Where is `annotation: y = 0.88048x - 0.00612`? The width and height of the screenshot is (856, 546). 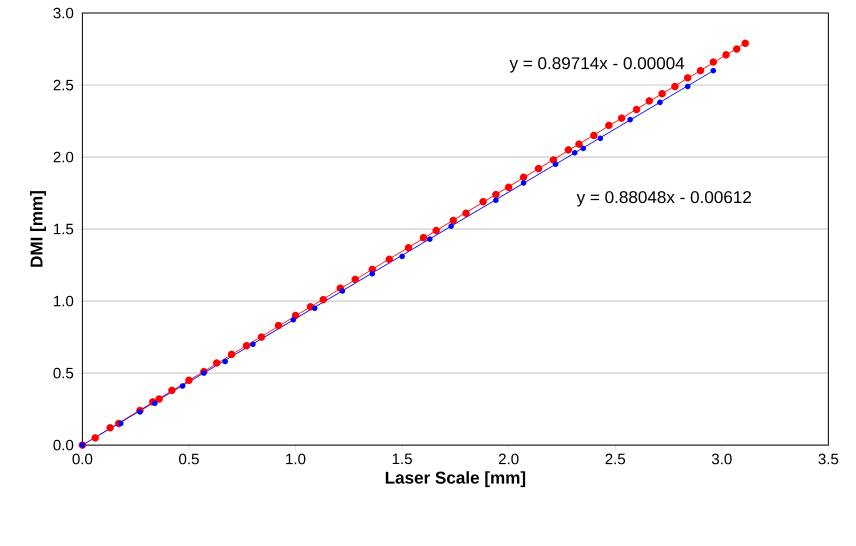
annotation: y = 0.88048x - 0.00612 is located at coordinates (663, 199).